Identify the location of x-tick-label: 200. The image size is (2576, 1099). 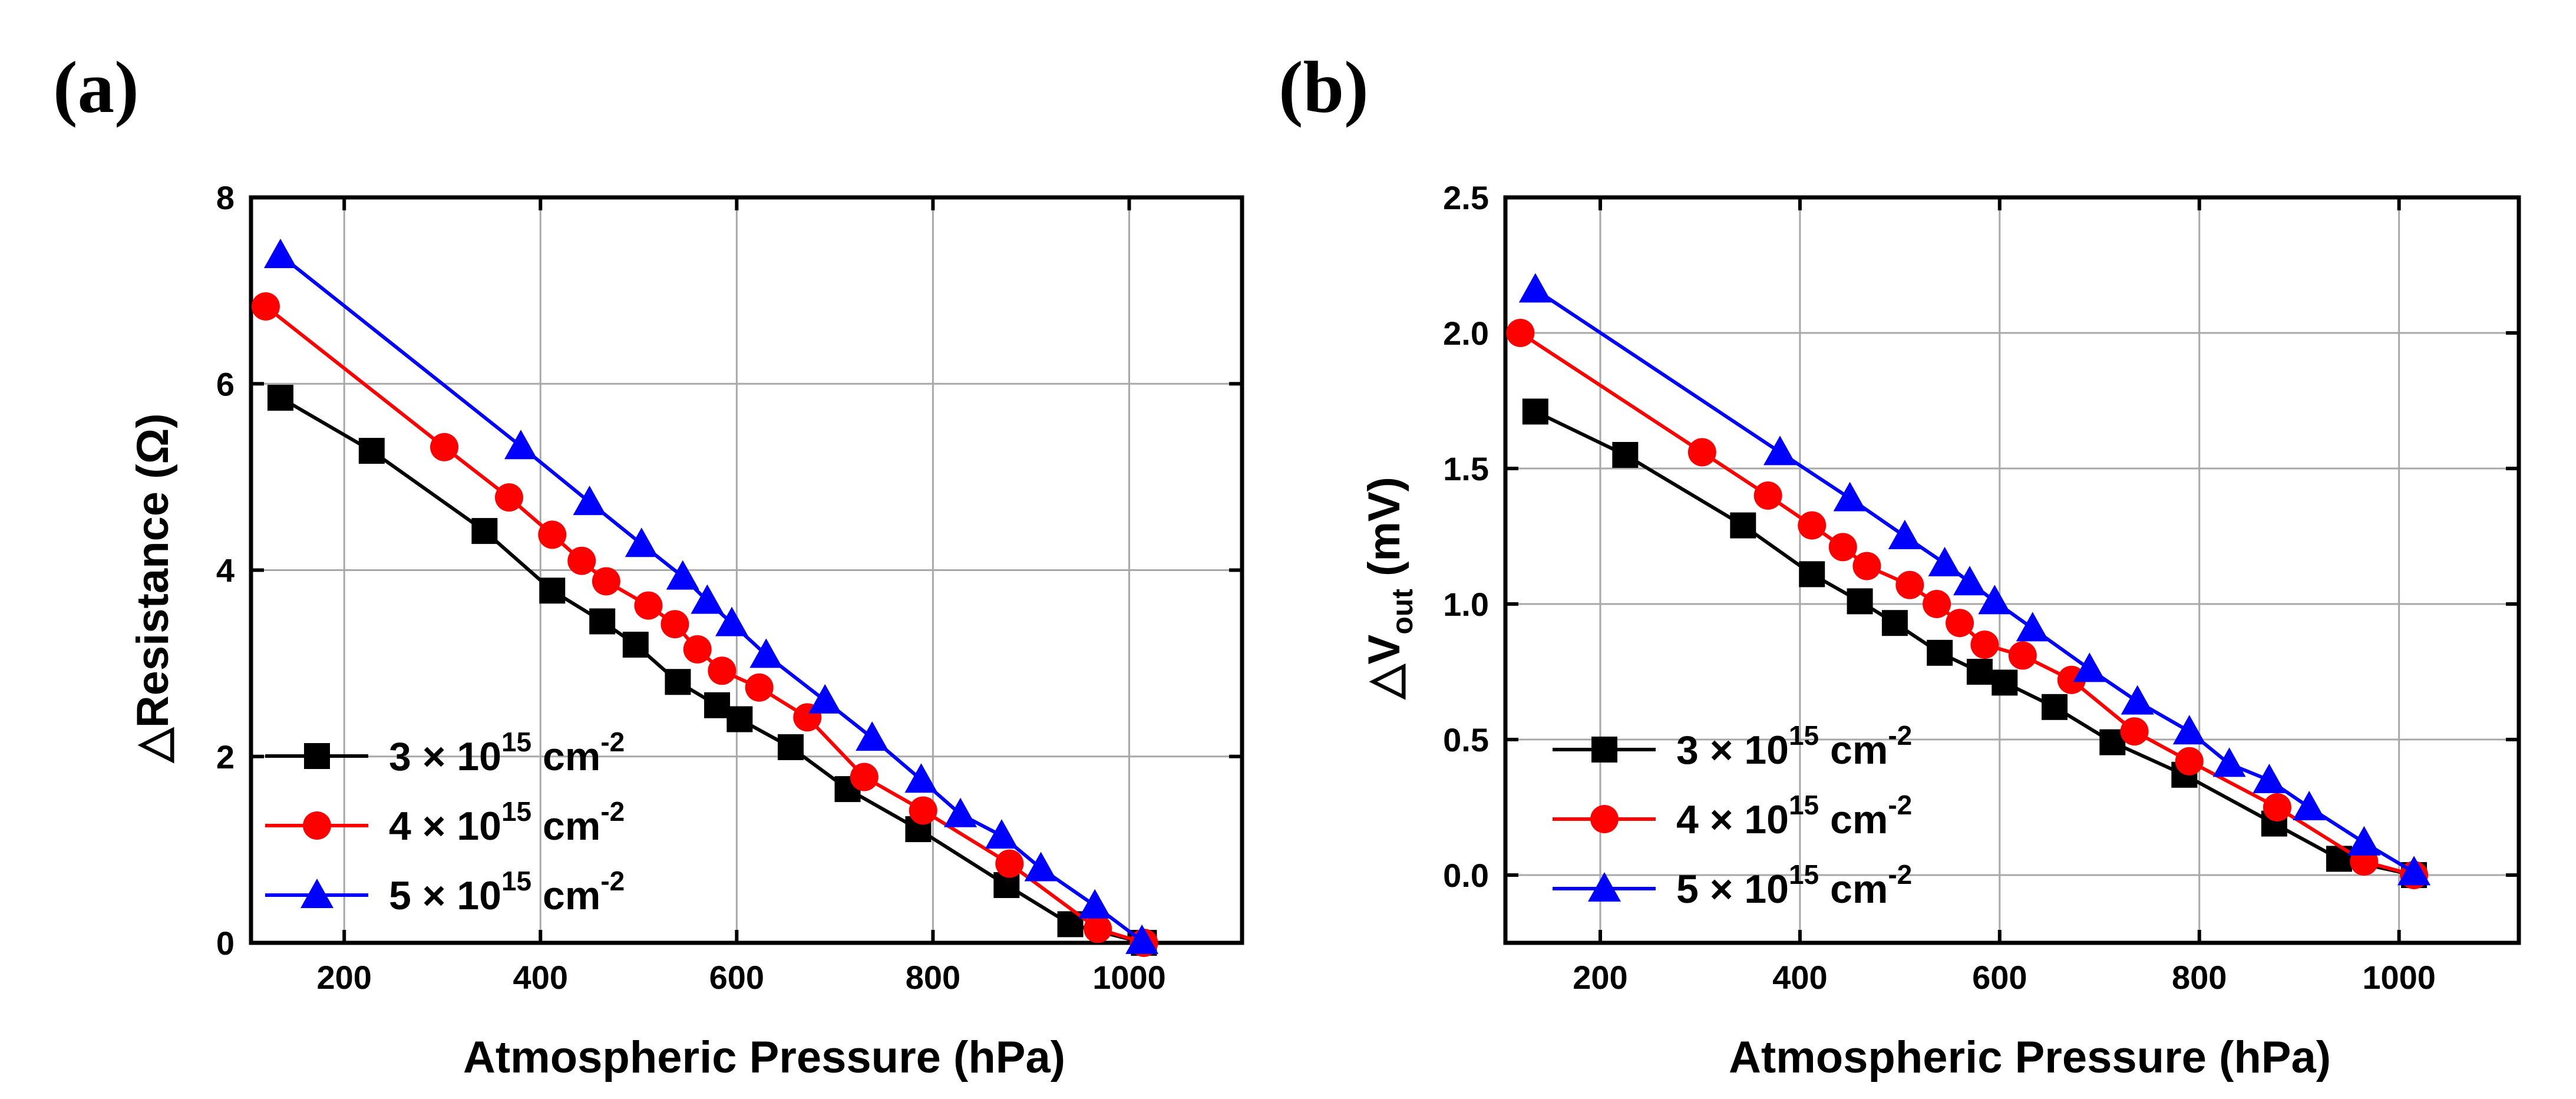
(1600, 977).